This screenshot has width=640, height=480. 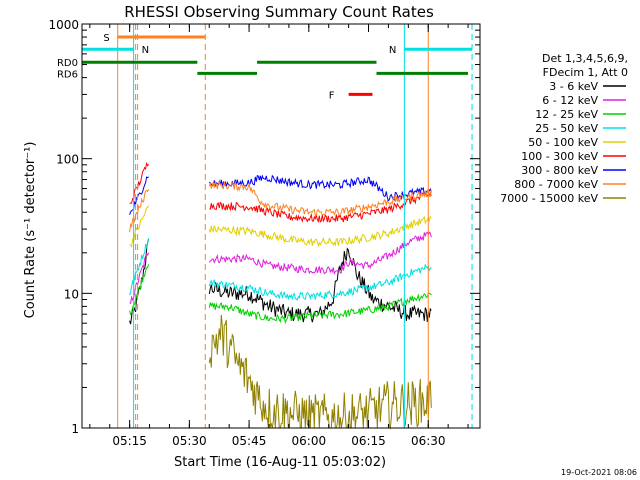 What do you see at coordinates (566, 114) in the screenshot?
I see `legend-label-2: 12 - 25 keV` at bounding box center [566, 114].